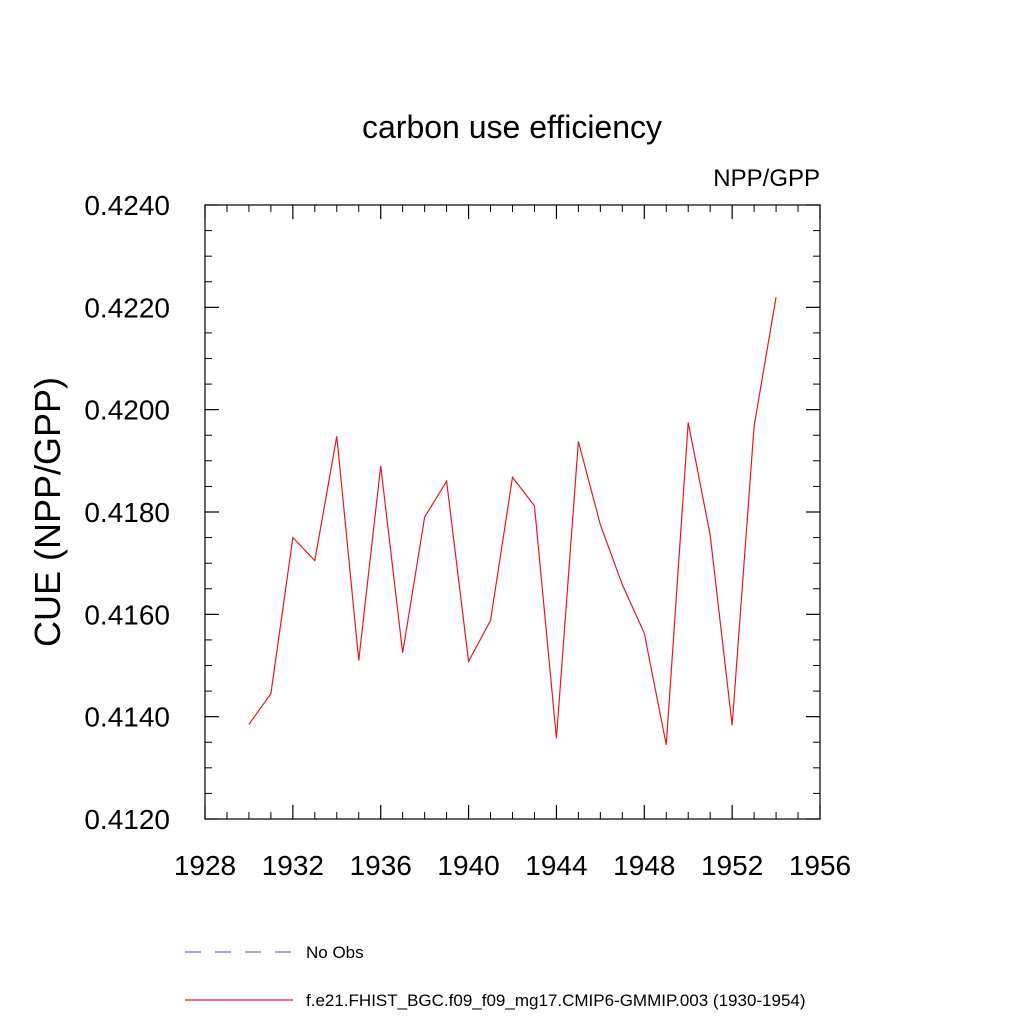 Image resolution: width=1024 pixels, height=1024 pixels. Describe the element at coordinates (556, 865) in the screenshot. I see `x-tick-label: 1944` at that location.